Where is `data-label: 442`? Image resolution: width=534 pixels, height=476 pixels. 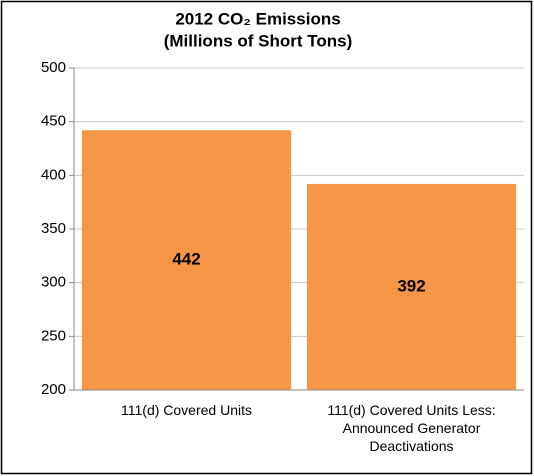 data-label: 442 is located at coordinates (186, 259).